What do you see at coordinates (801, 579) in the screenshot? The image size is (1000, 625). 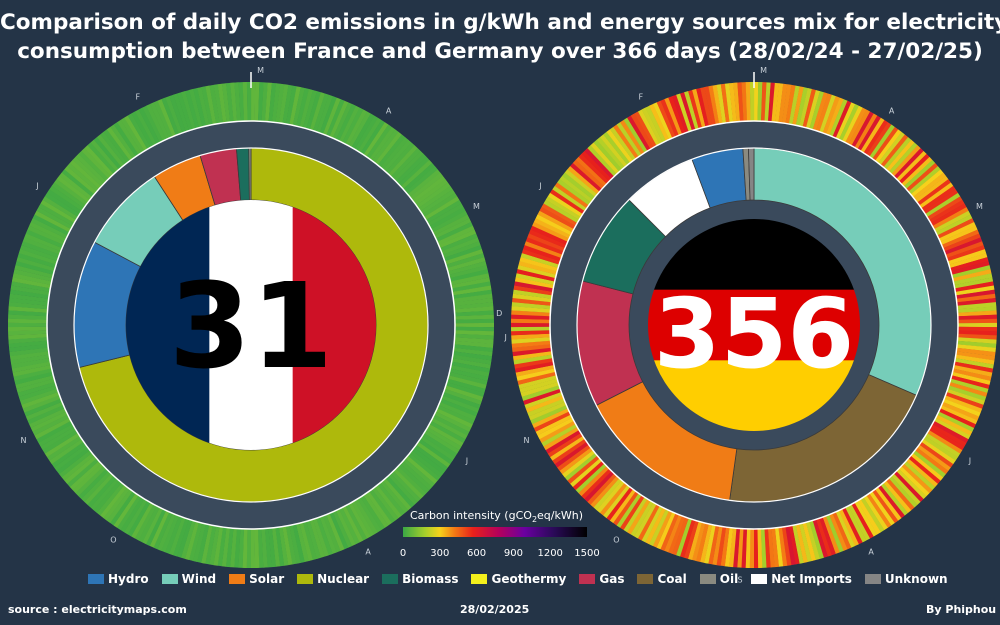 I see `legend-item: Net Imports` at bounding box center [801, 579].